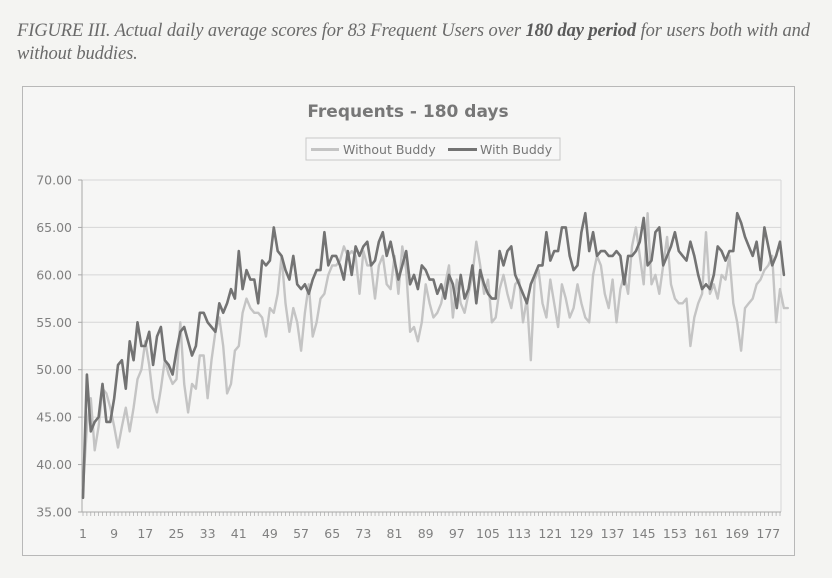 The width and height of the screenshot is (832, 578). I want to click on legend-label-without-buddy: Without Buddy, so click(389, 149).